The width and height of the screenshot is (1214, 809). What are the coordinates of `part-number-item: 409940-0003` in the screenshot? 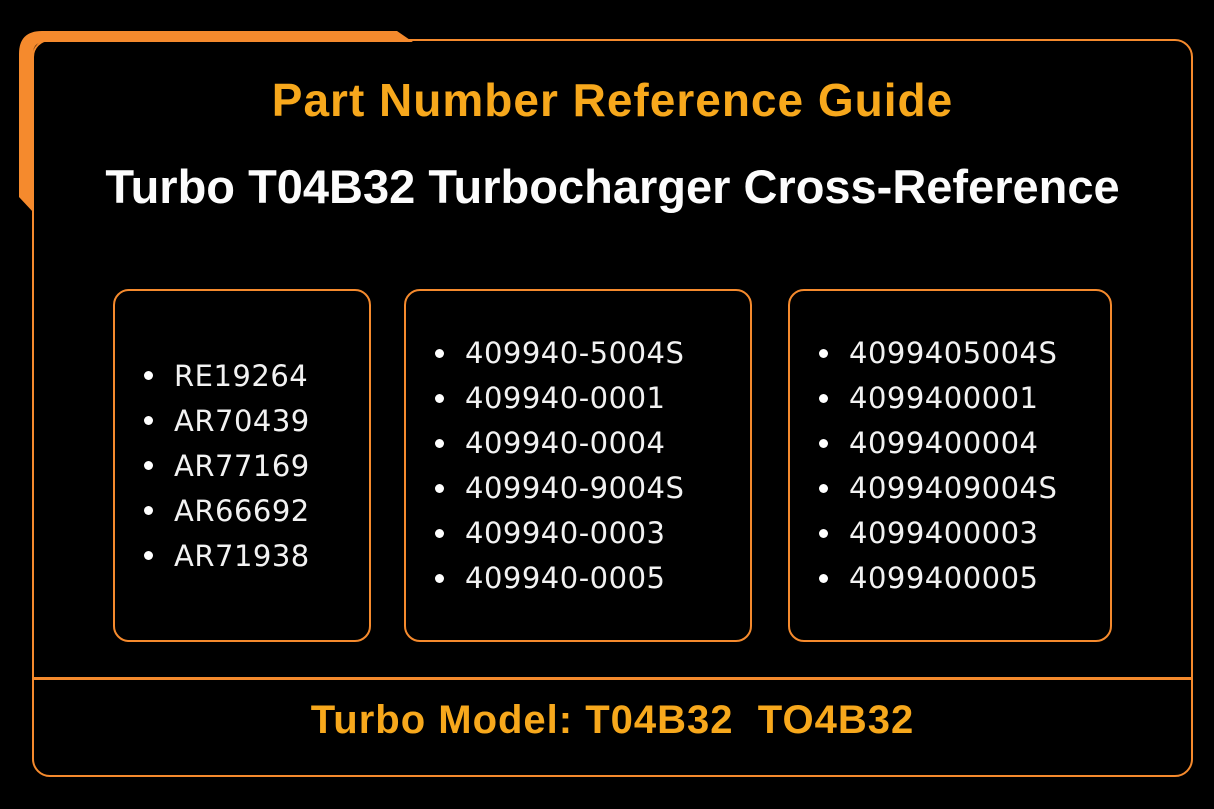 It's located at (578, 533).